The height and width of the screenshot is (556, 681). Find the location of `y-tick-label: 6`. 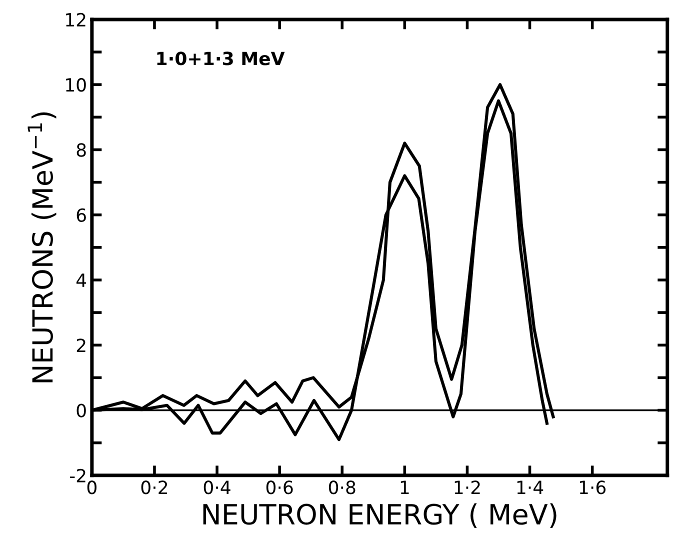

y-tick-label: 6 is located at coordinates (81, 215).